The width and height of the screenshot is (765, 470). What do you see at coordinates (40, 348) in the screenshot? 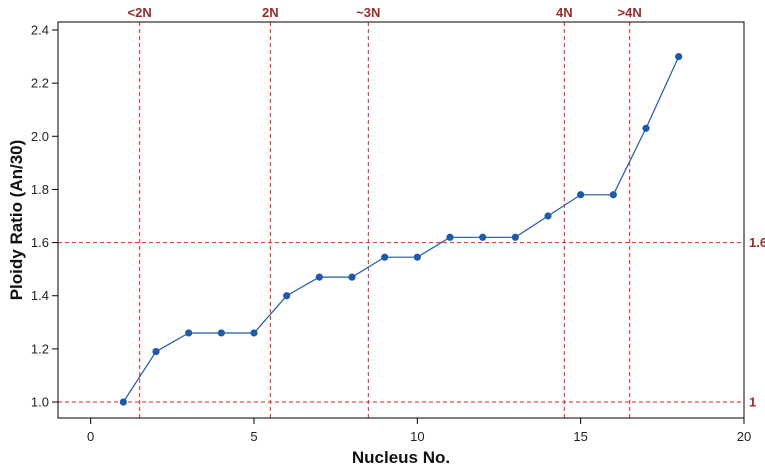
I see `y-tick-label: 1.2` at bounding box center [40, 348].